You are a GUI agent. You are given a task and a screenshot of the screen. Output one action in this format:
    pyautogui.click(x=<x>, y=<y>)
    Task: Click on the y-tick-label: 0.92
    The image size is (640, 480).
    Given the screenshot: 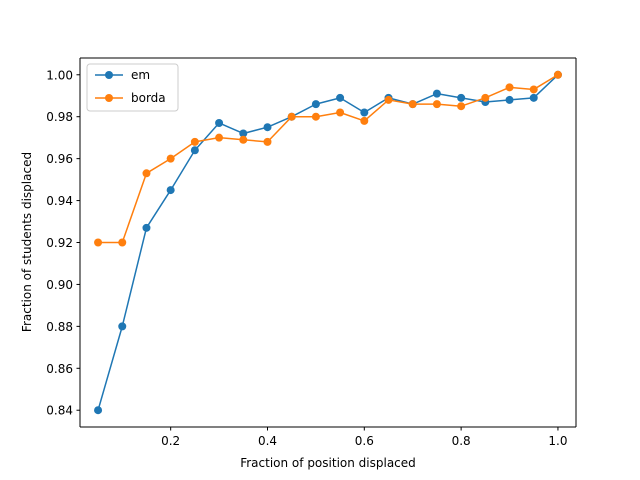 What is the action you would take?
    pyautogui.click(x=59, y=243)
    